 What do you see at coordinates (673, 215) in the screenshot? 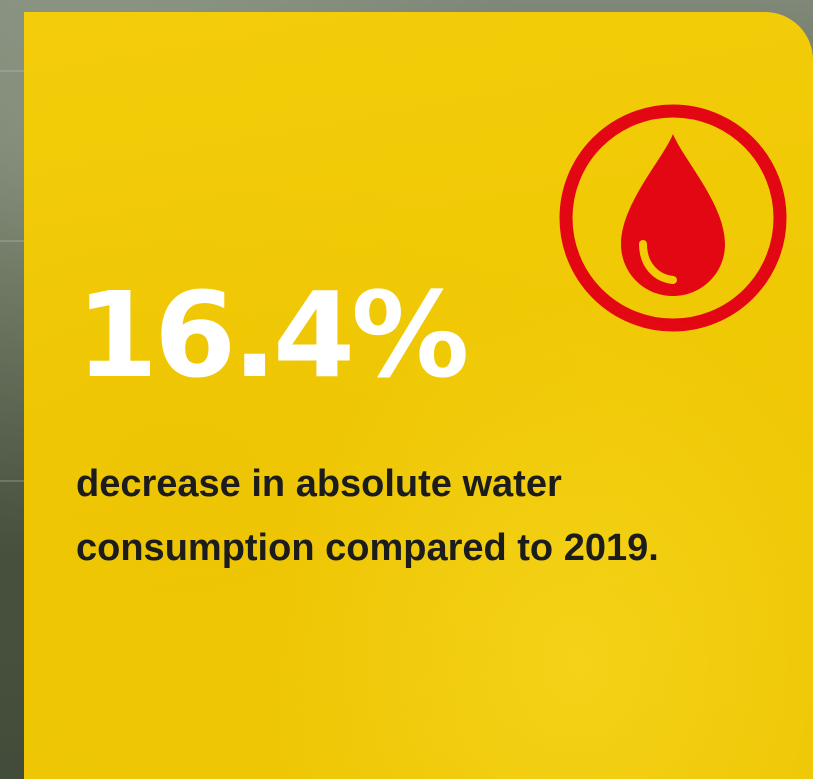
I see `drop-shape` at bounding box center [673, 215].